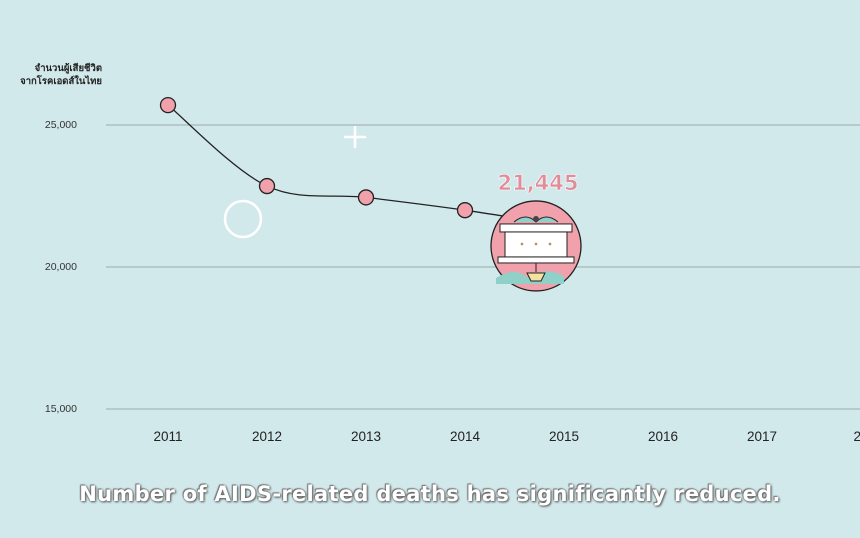 Image resolution: width=860 pixels, height=538 pixels. What do you see at coordinates (536, 218) in the screenshot?
I see `bow-icon` at bounding box center [536, 218].